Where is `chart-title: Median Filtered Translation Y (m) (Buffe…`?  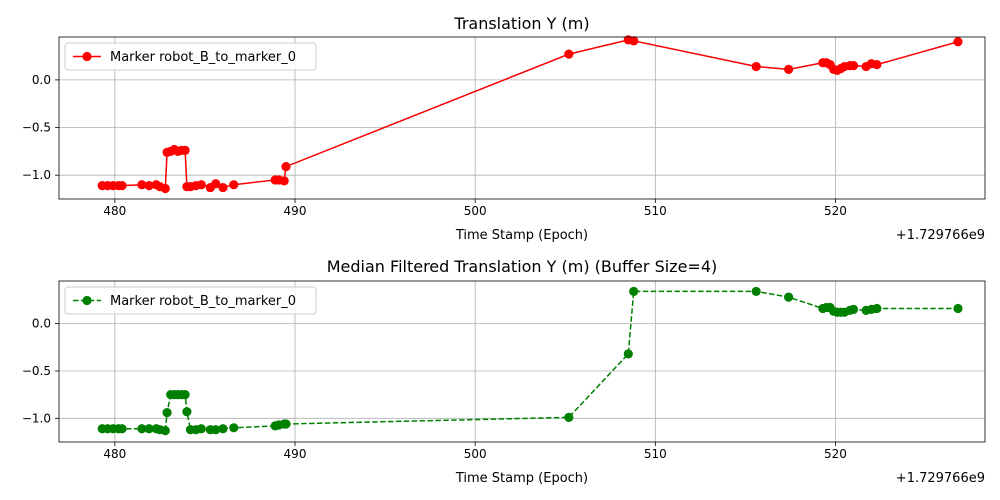
chart-title: Median Filtered Translation Y (m) (Buffe… is located at coordinates (522, 266).